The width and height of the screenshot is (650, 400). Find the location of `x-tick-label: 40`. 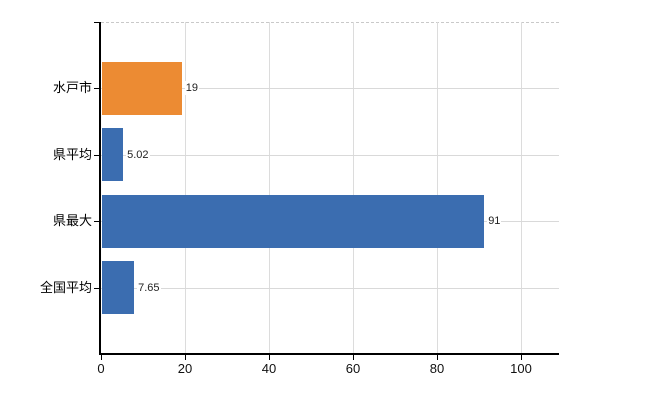

x-tick-label: 40 is located at coordinates (269, 368).